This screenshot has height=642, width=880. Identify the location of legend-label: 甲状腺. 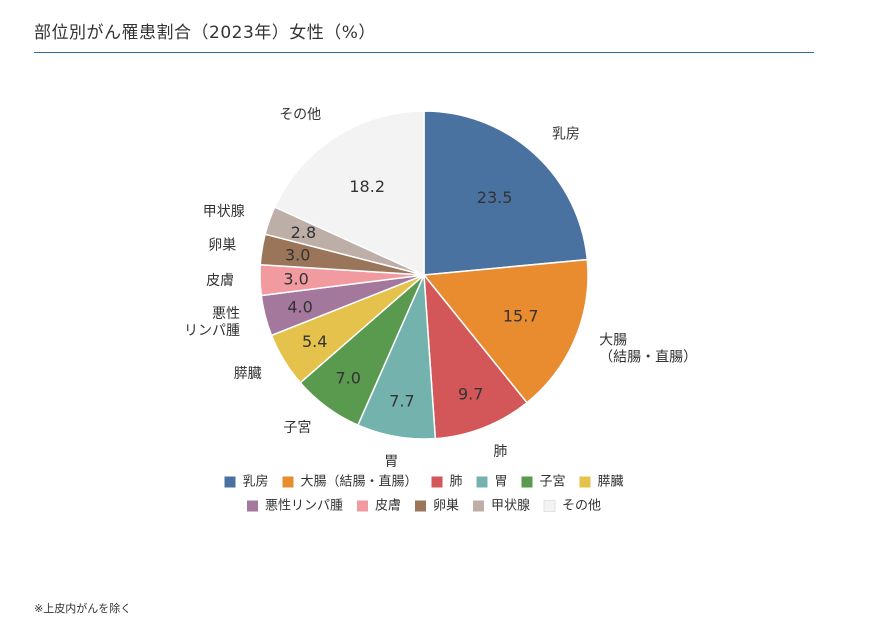
(510, 506).